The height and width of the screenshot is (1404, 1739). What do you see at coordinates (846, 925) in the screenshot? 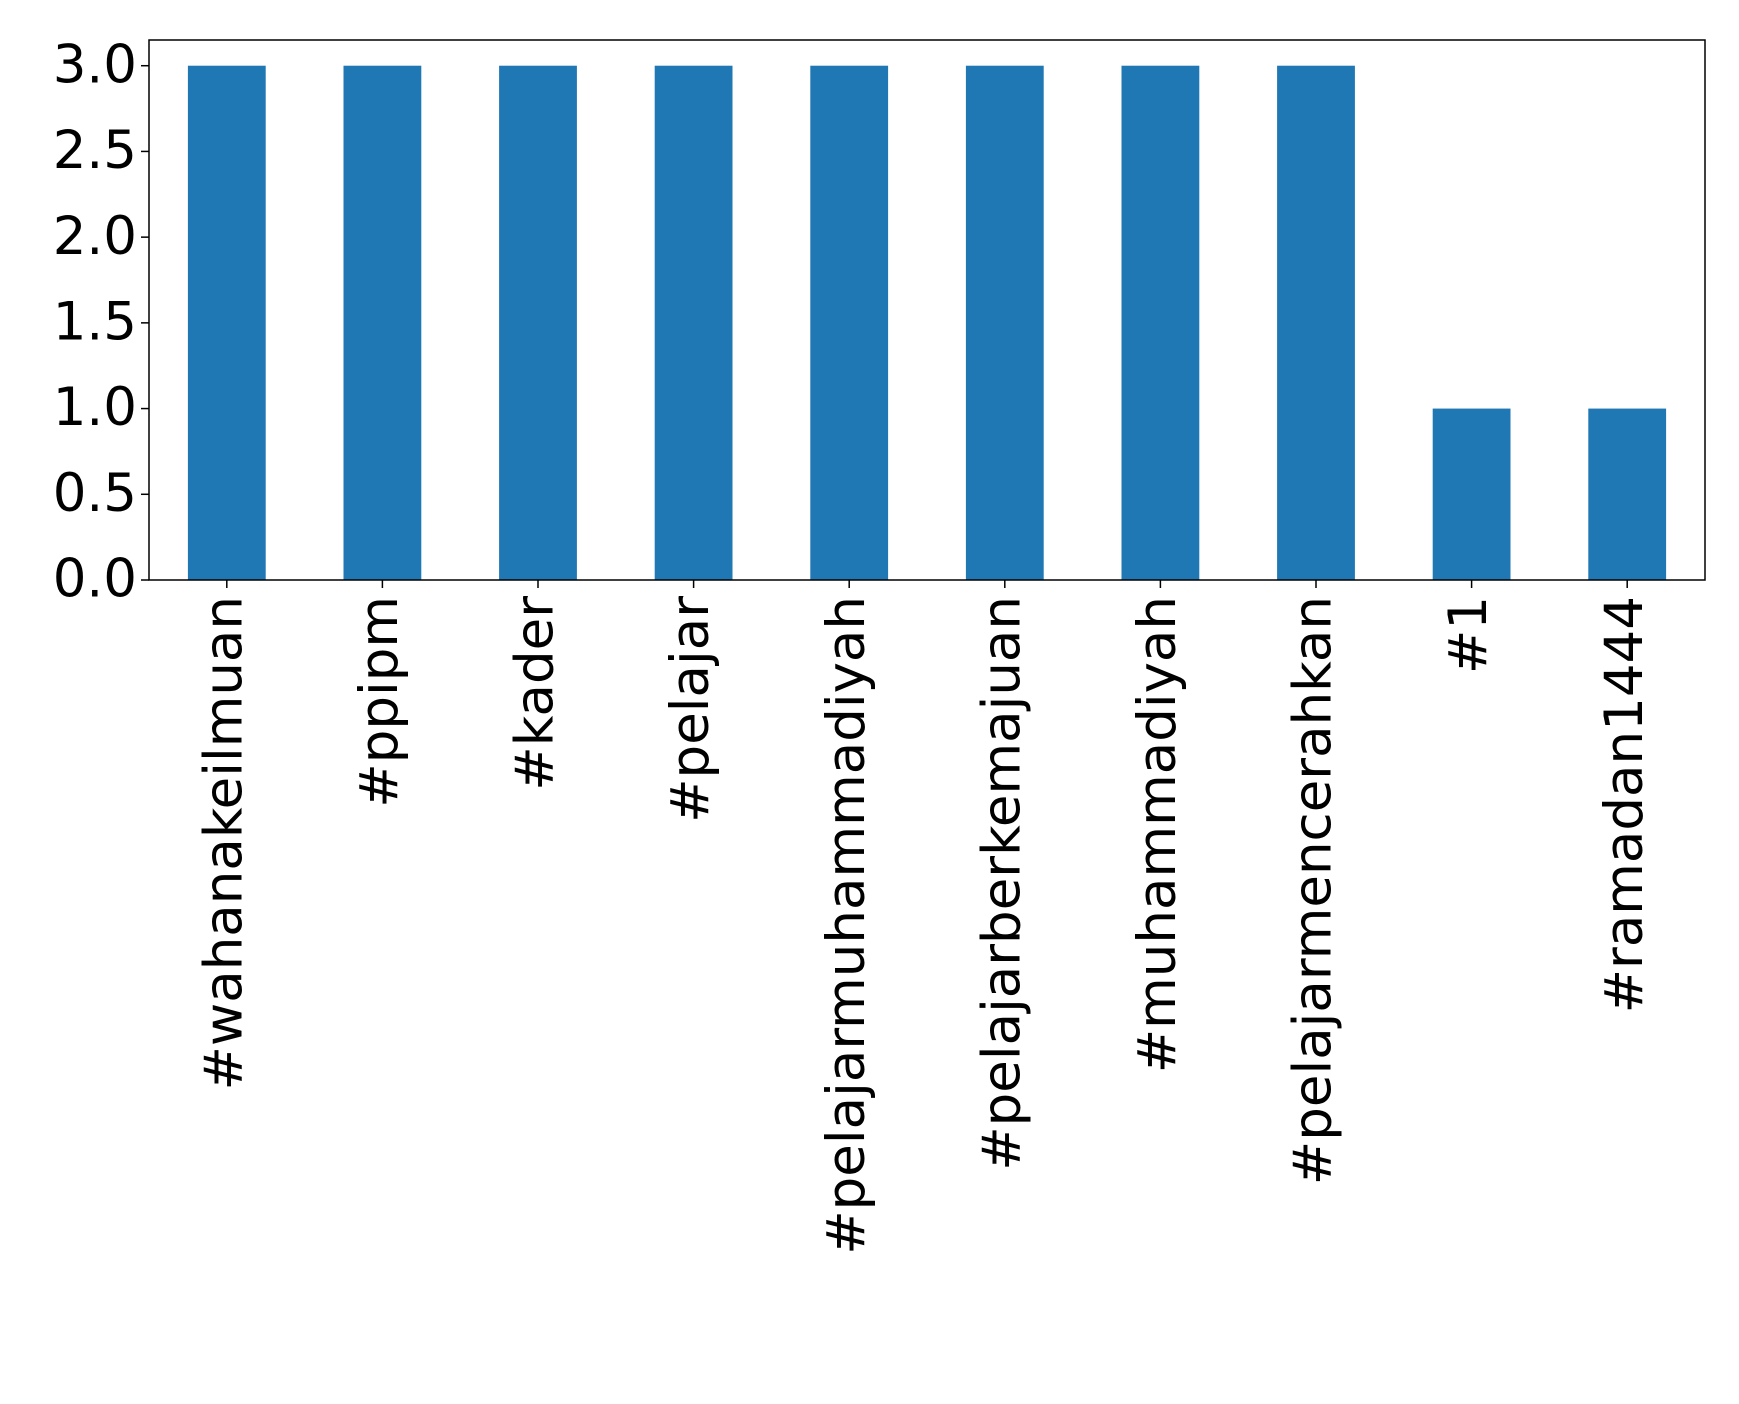
I see `x-tick-label: #pelajarmuhammadiyah` at bounding box center [846, 925].